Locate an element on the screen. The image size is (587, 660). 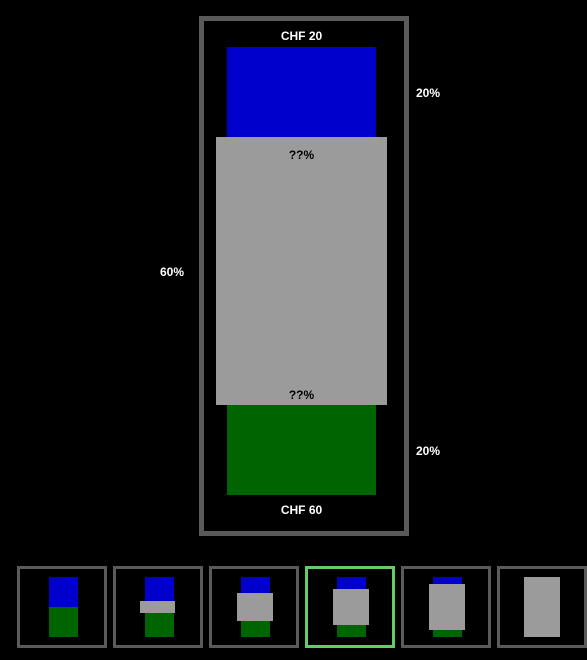
gray-top-percent-label: ??% is located at coordinates (301, 155).